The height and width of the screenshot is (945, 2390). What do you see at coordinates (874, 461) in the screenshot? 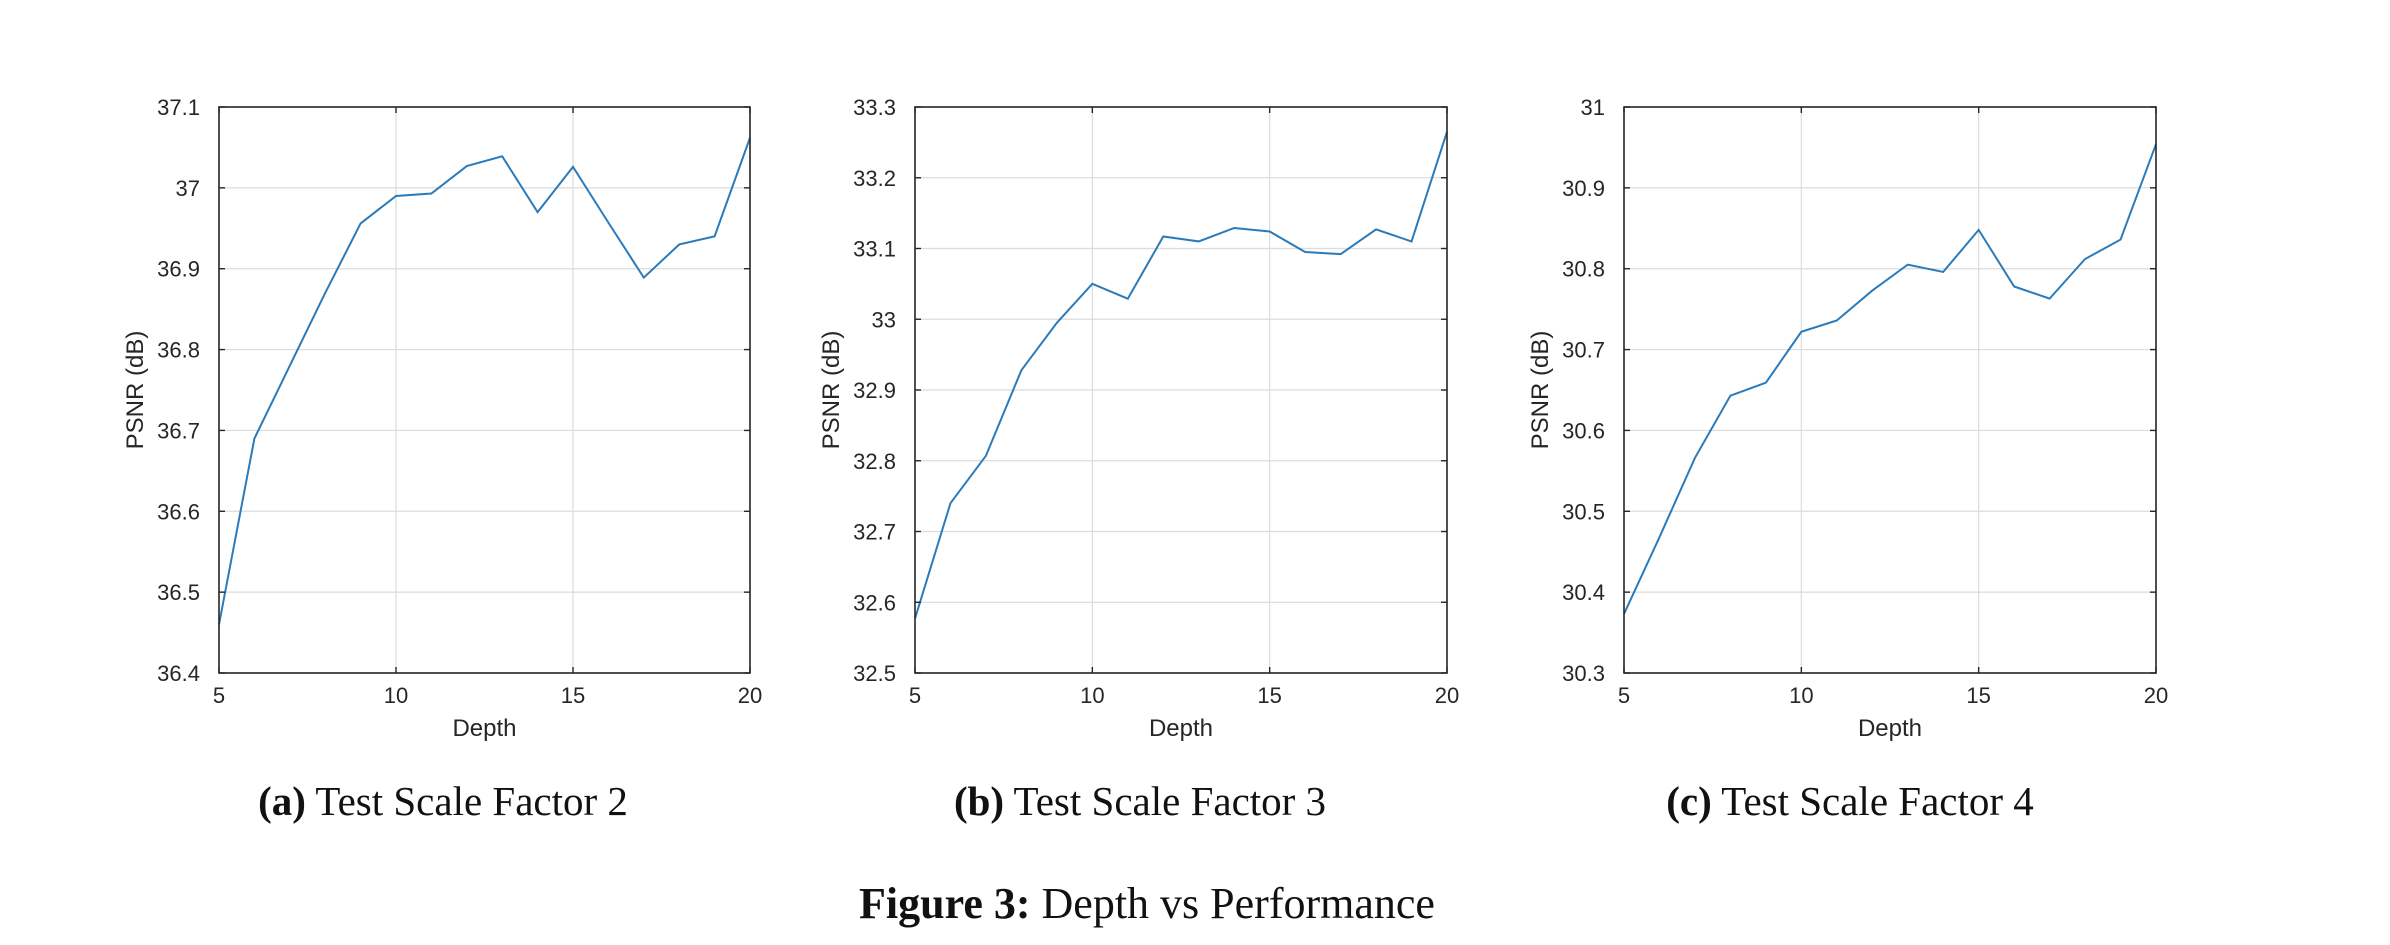
I see `y-tick-label: 32.8` at bounding box center [874, 461].